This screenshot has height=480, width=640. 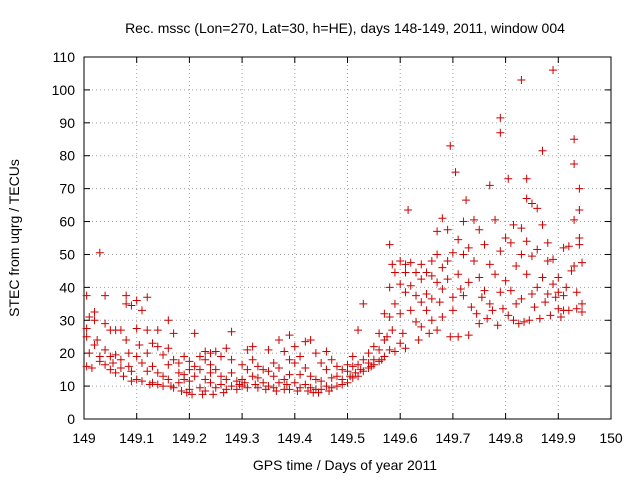 I want to click on x-tick-label: 149.2, so click(x=189, y=438).